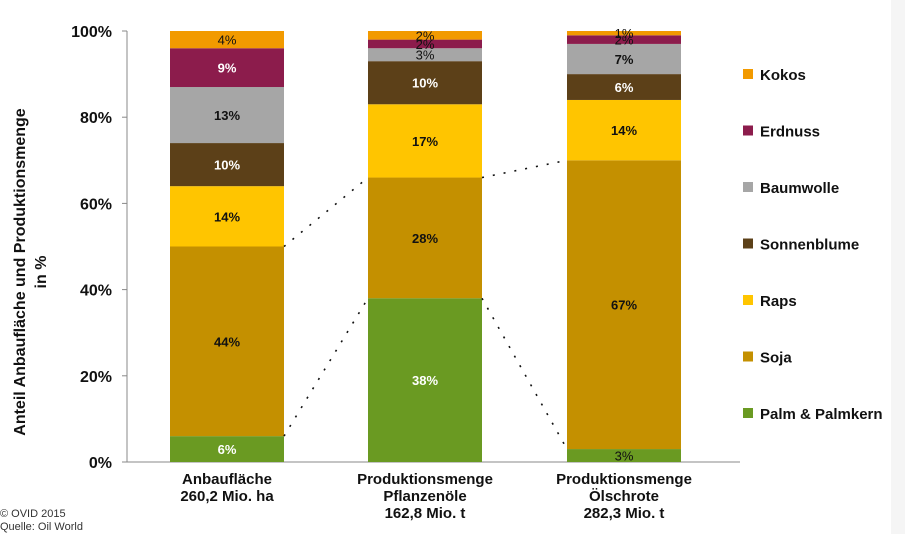 The width and height of the screenshot is (905, 534). I want to click on legend-label-sonnenblume: Sonnenblume, so click(809, 245).